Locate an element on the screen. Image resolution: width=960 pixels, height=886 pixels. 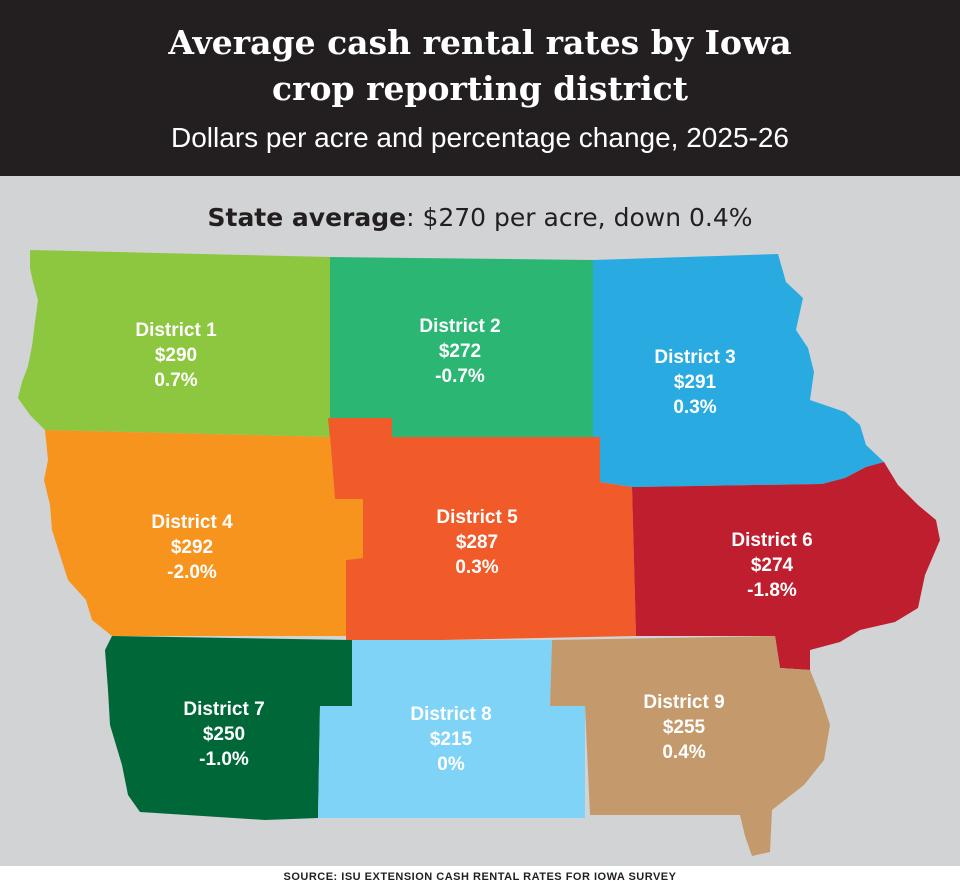
district-6-rate: $274 is located at coordinates (772, 565).